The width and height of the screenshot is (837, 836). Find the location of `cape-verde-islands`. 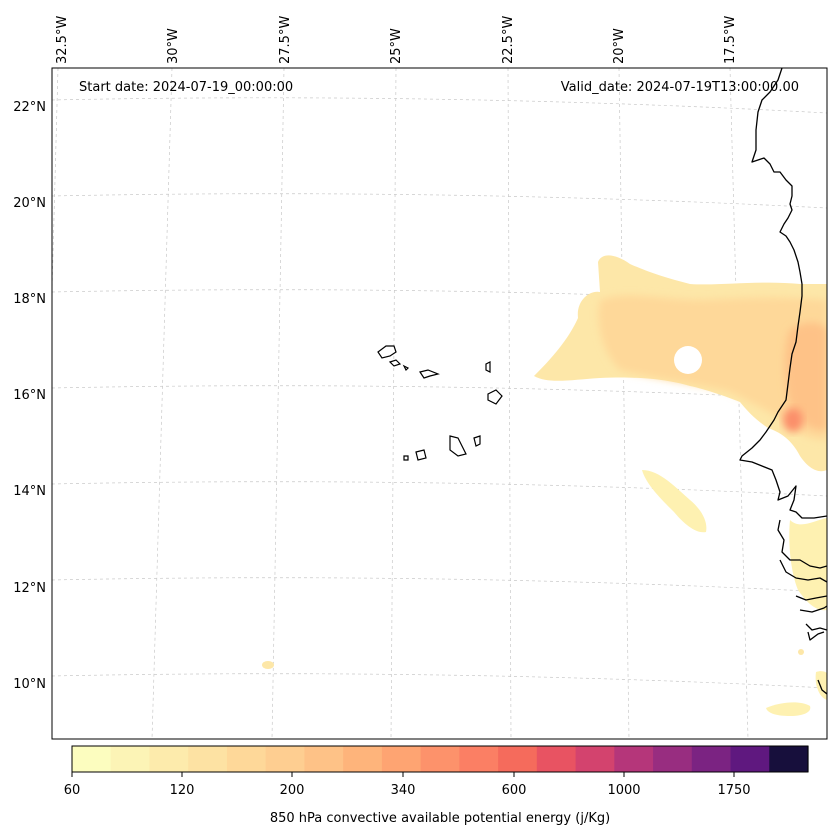

cape-verde-islands is located at coordinates (440, 403).